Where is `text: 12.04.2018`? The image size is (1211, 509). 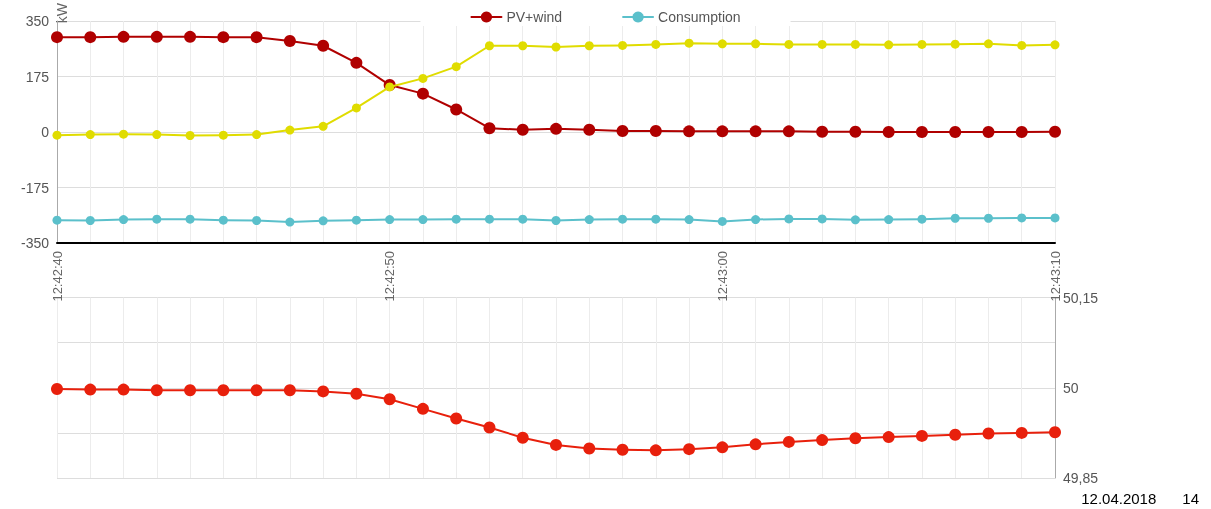
text: 12.04.2018 is located at coordinates (1119, 498).